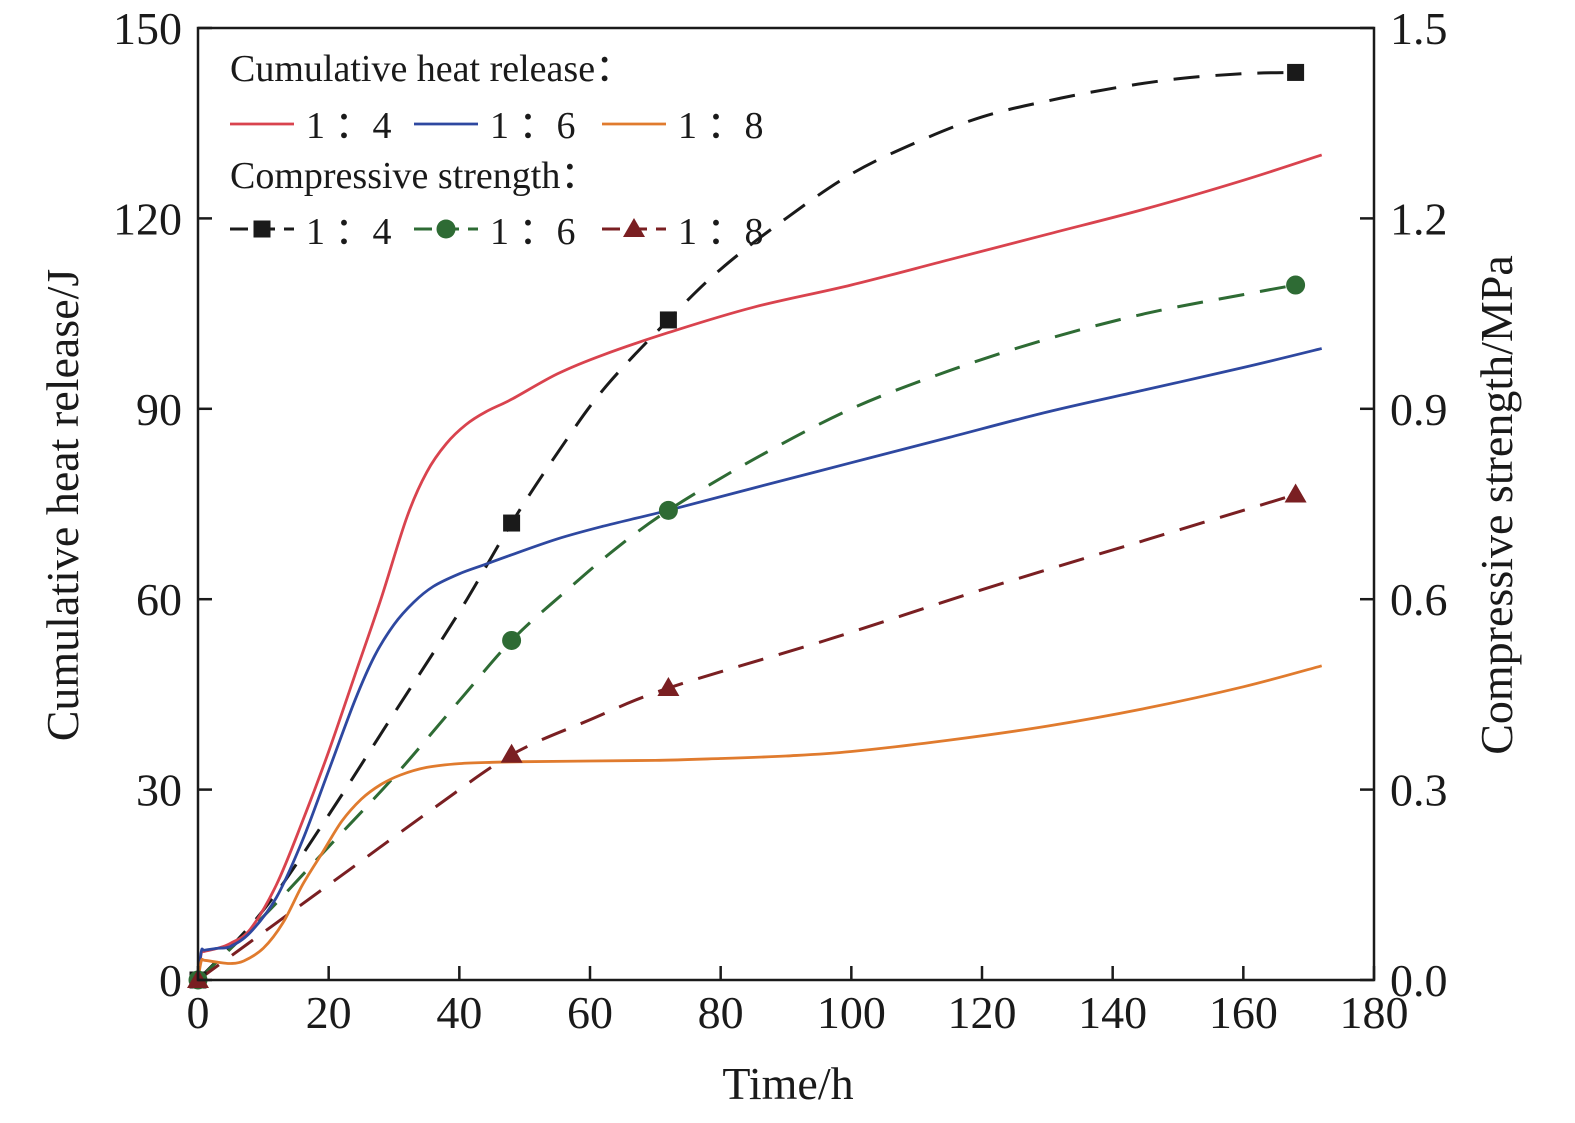 The image size is (1575, 1123). Describe the element at coordinates (590, 1012) in the screenshot. I see `x-tick-label-3: 60` at that location.